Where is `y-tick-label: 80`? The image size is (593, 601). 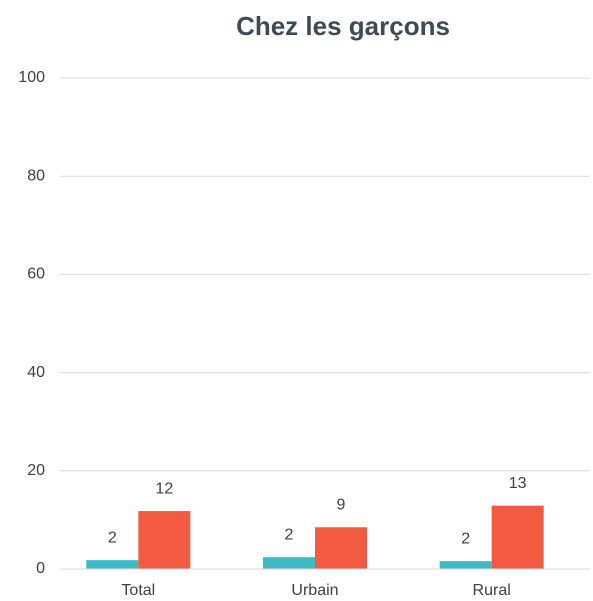 y-tick-label: 80 is located at coordinates (36, 175).